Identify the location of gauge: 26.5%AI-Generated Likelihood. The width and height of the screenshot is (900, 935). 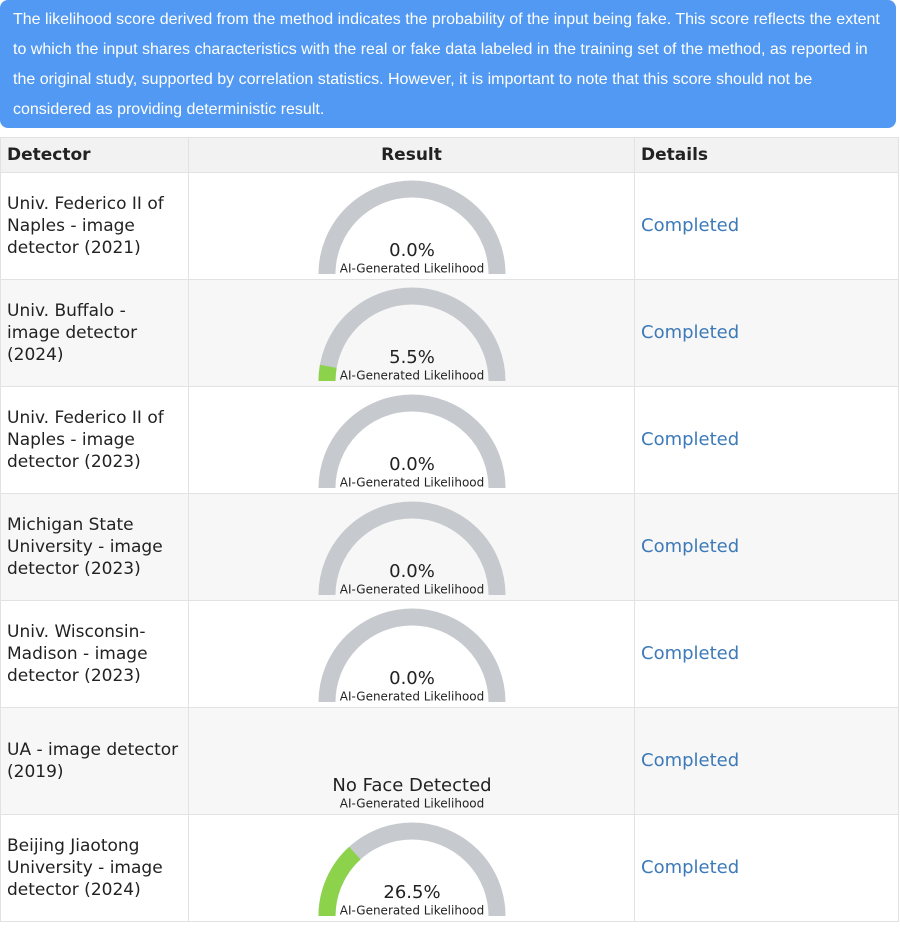
(412, 870).